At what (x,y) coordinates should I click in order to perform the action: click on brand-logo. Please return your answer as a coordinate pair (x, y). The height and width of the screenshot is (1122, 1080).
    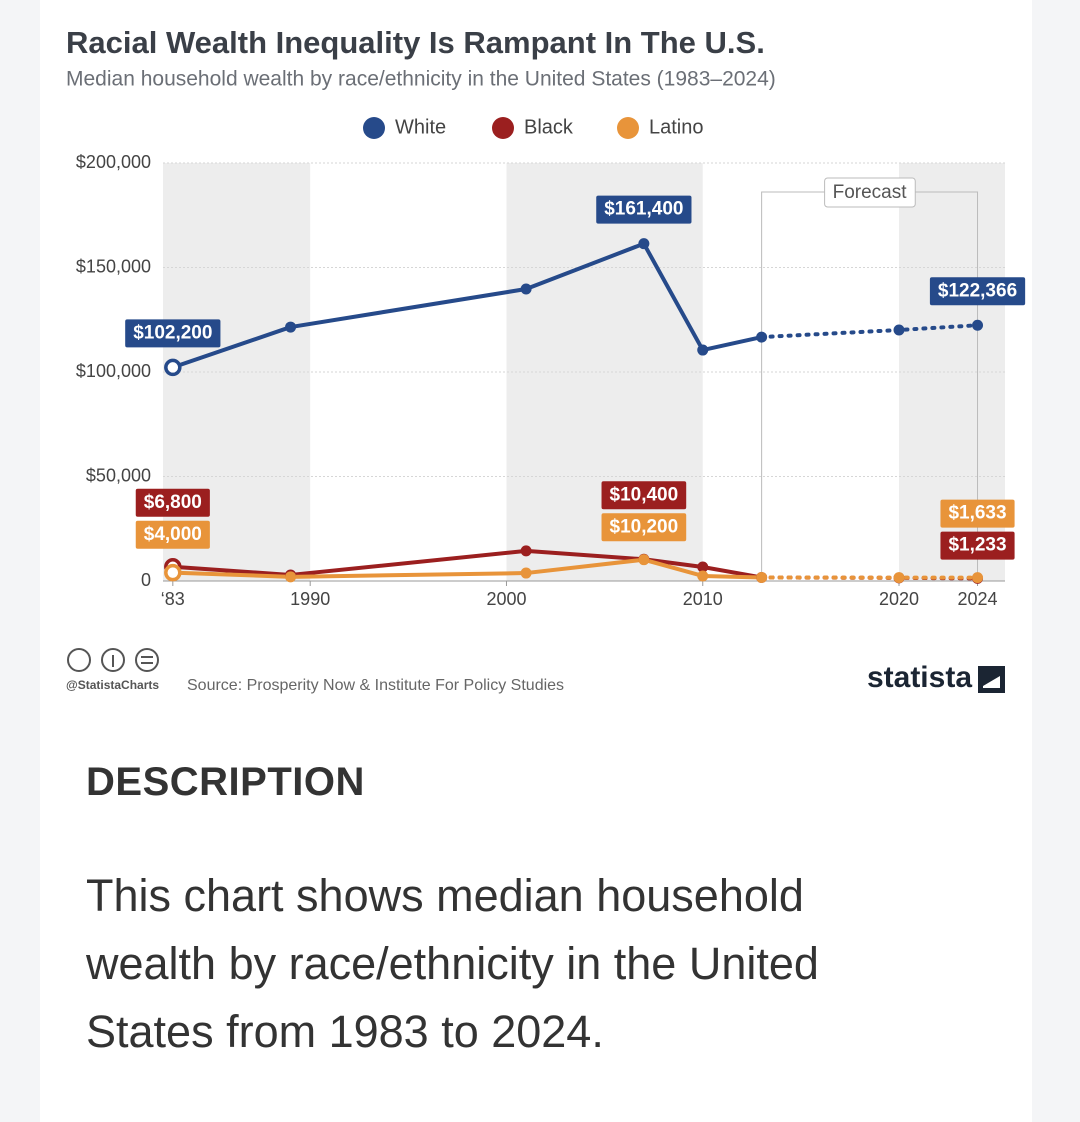
    Looking at the image, I should click on (991, 679).